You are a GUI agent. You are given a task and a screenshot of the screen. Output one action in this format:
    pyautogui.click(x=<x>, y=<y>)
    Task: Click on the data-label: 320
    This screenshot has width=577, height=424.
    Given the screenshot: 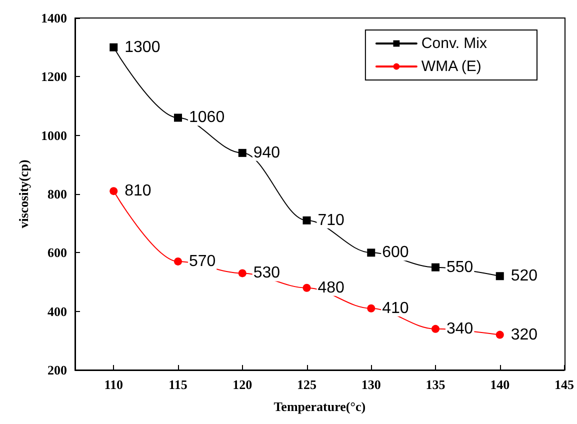 What is the action you would take?
    pyautogui.click(x=524, y=335)
    